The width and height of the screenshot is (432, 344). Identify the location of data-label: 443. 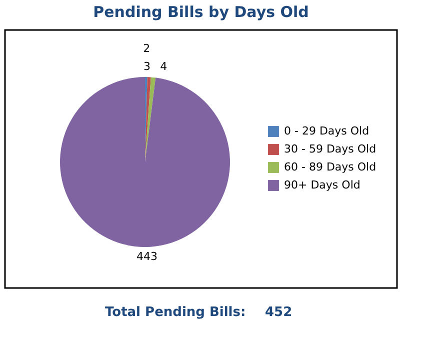
(147, 256).